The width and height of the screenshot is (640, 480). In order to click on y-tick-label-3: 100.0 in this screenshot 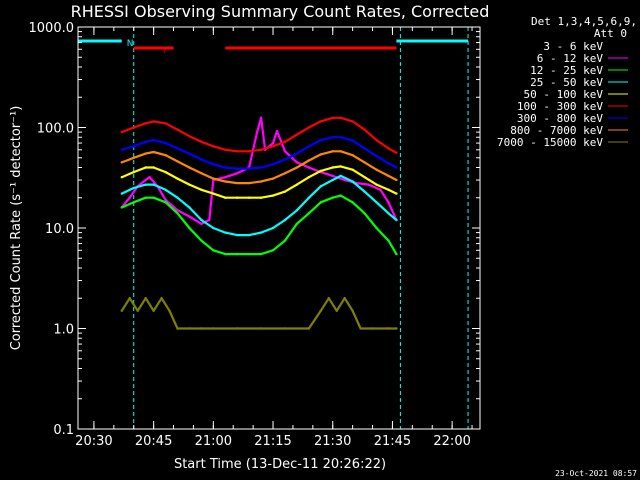, I will do `click(55, 129)`.